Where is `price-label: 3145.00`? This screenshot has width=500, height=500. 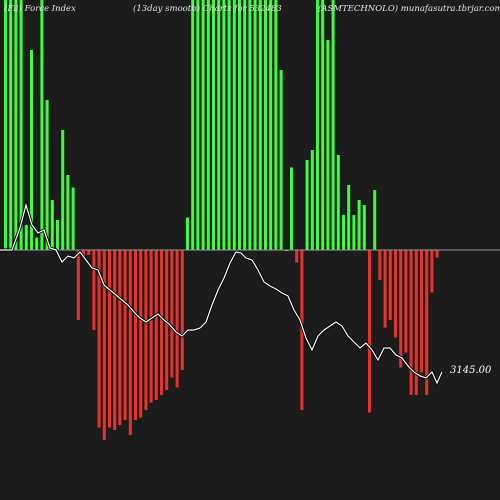
price-label: 3145.00 is located at coordinates (471, 370).